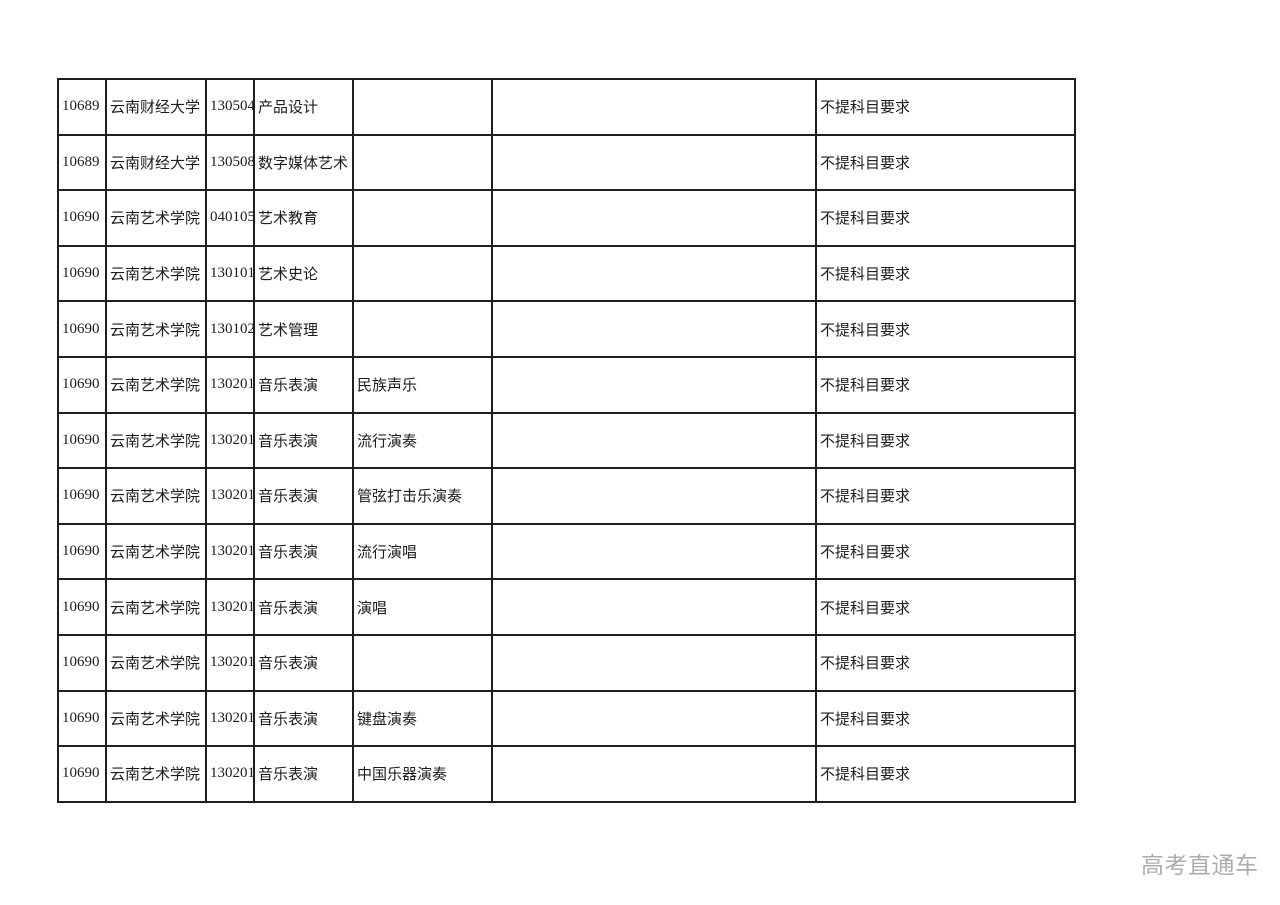 The height and width of the screenshot is (905, 1280). Describe the element at coordinates (303, 329) in the screenshot. I see `cell-major-name: 艺术管理` at that location.